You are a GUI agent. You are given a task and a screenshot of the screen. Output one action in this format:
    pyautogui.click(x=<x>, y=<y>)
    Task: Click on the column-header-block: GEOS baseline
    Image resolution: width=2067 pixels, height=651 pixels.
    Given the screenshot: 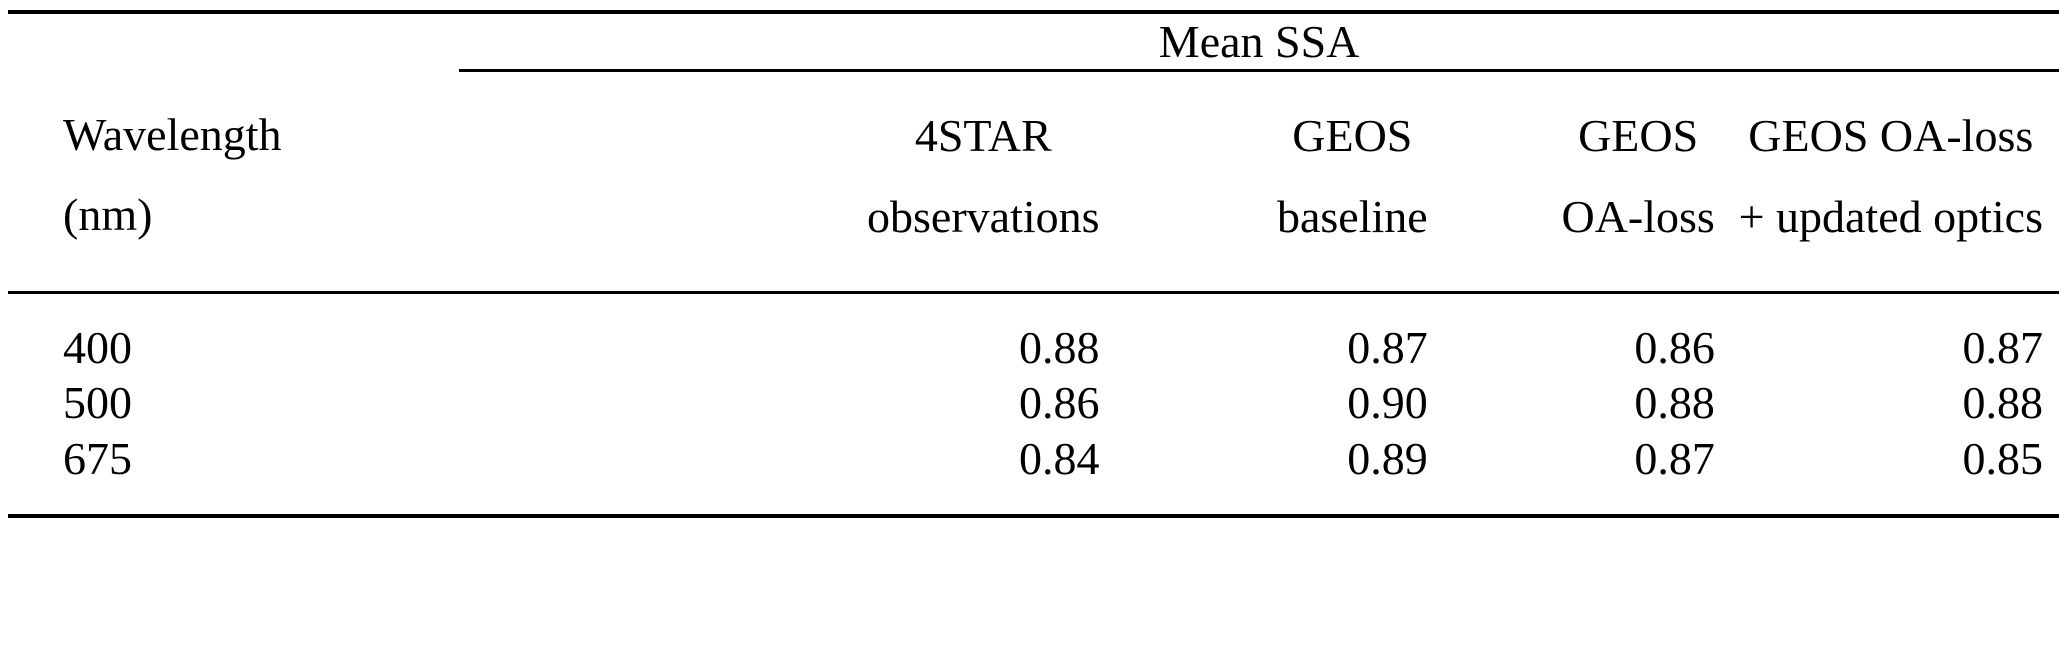 What is the action you would take?
    pyautogui.click(x=1352, y=176)
    